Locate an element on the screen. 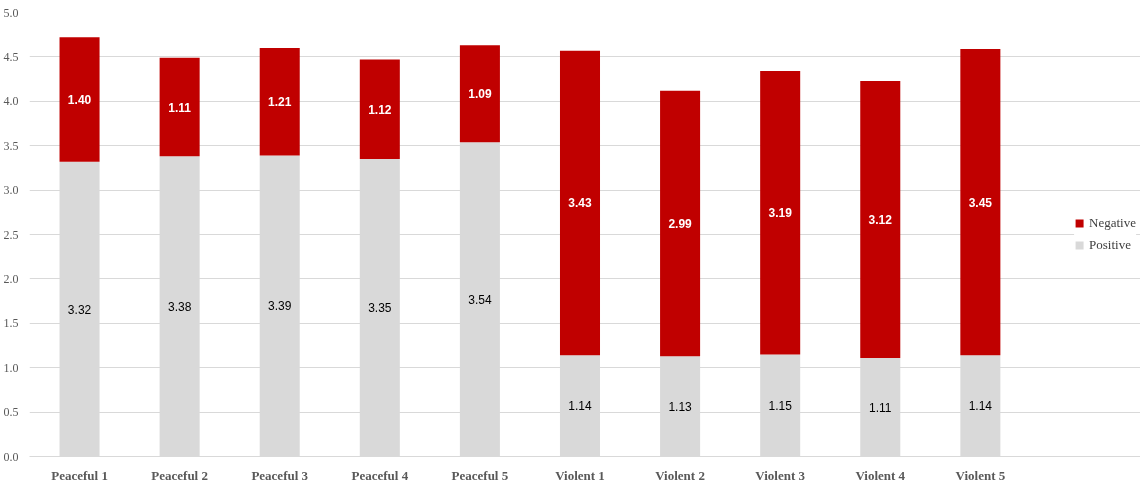 This screenshot has width=1142, height=488. data-label: 3.38 is located at coordinates (179, 306).